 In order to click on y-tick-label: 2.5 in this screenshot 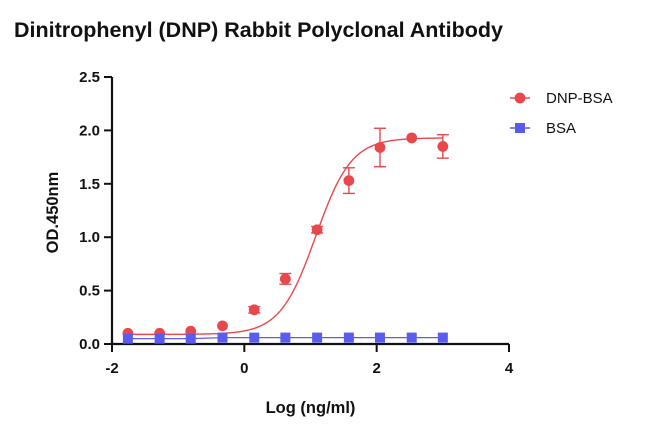, I will do `click(89, 77)`.